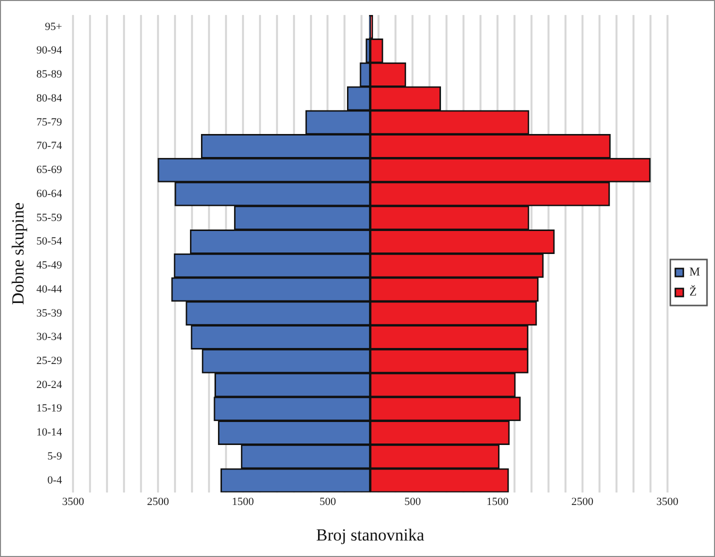 This screenshot has height=557, width=715. Describe the element at coordinates (55, 456) in the screenshot. I see `y-tick-label: 5-9` at that location.